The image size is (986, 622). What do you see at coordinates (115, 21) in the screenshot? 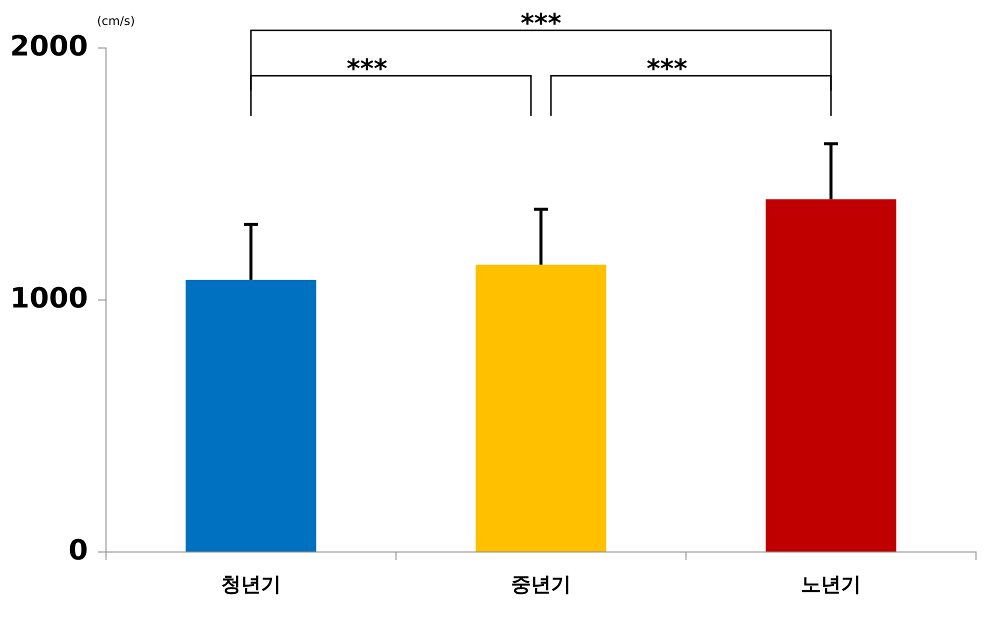
I see `y-axis-title: (cm/s)` at bounding box center [115, 21].